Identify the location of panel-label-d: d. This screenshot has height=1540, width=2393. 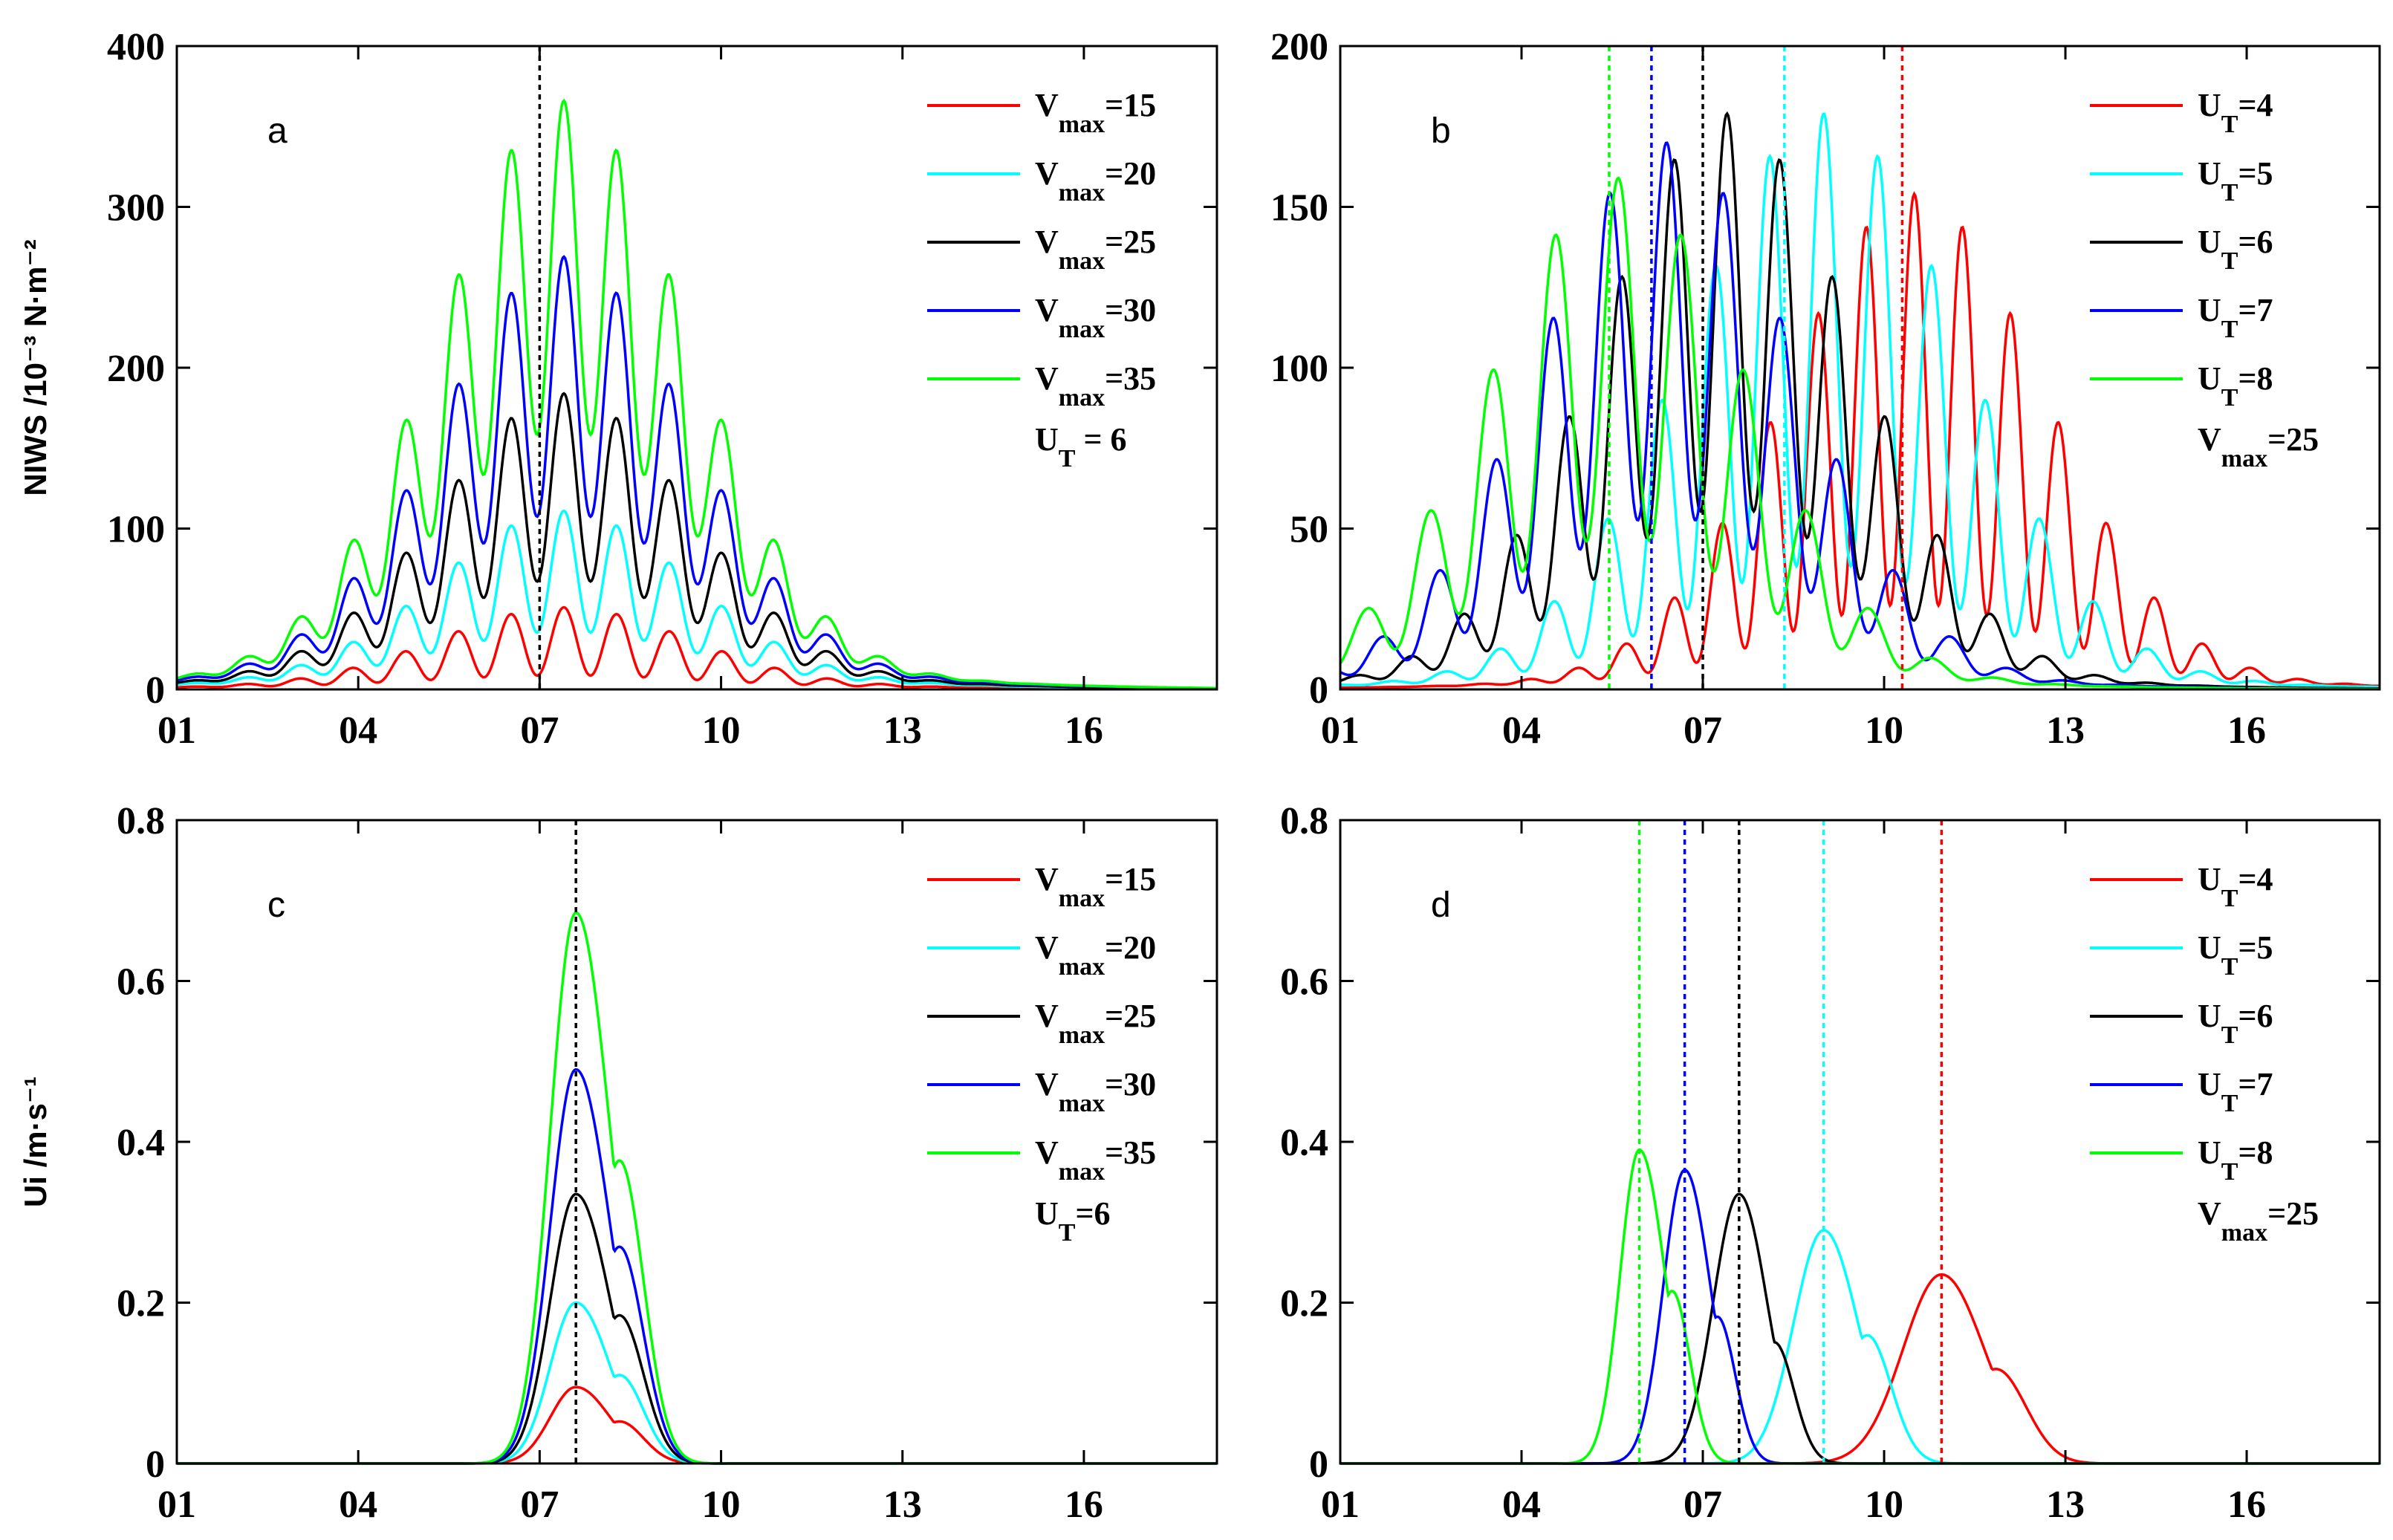
(1441, 905).